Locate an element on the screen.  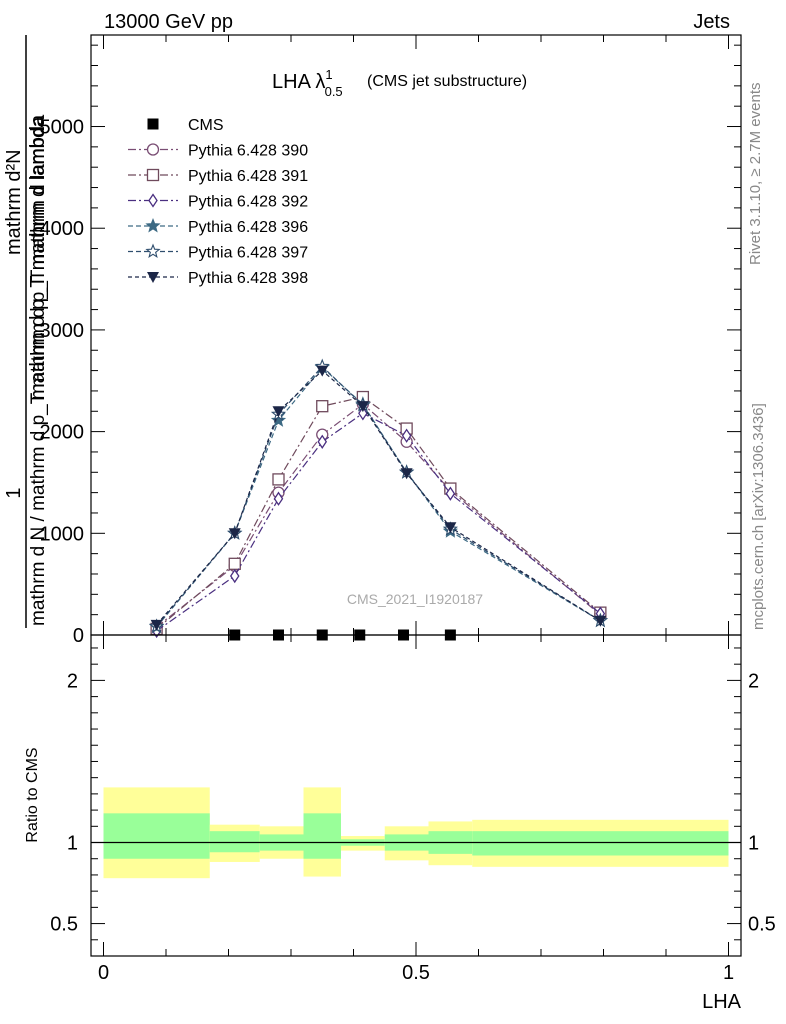
plot-title: LHA λ1 0.5 is located at coordinates (307, 83).